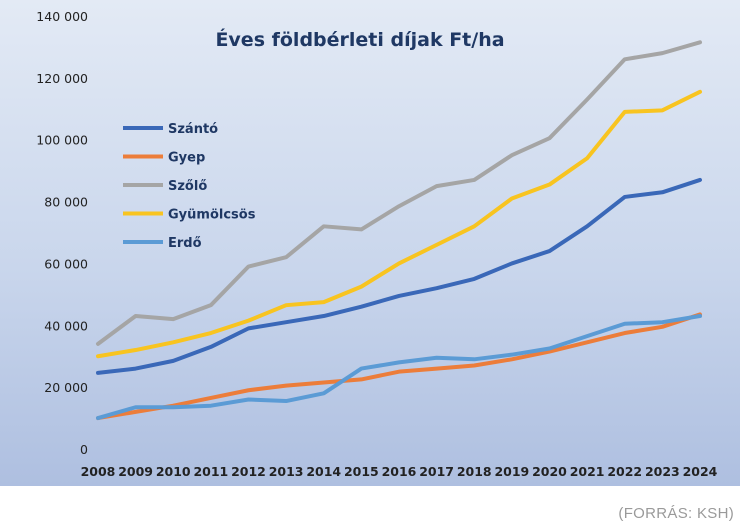 The image size is (740, 532). Describe the element at coordinates (662, 471) in the screenshot. I see `x-tick-label: 2023` at that location.